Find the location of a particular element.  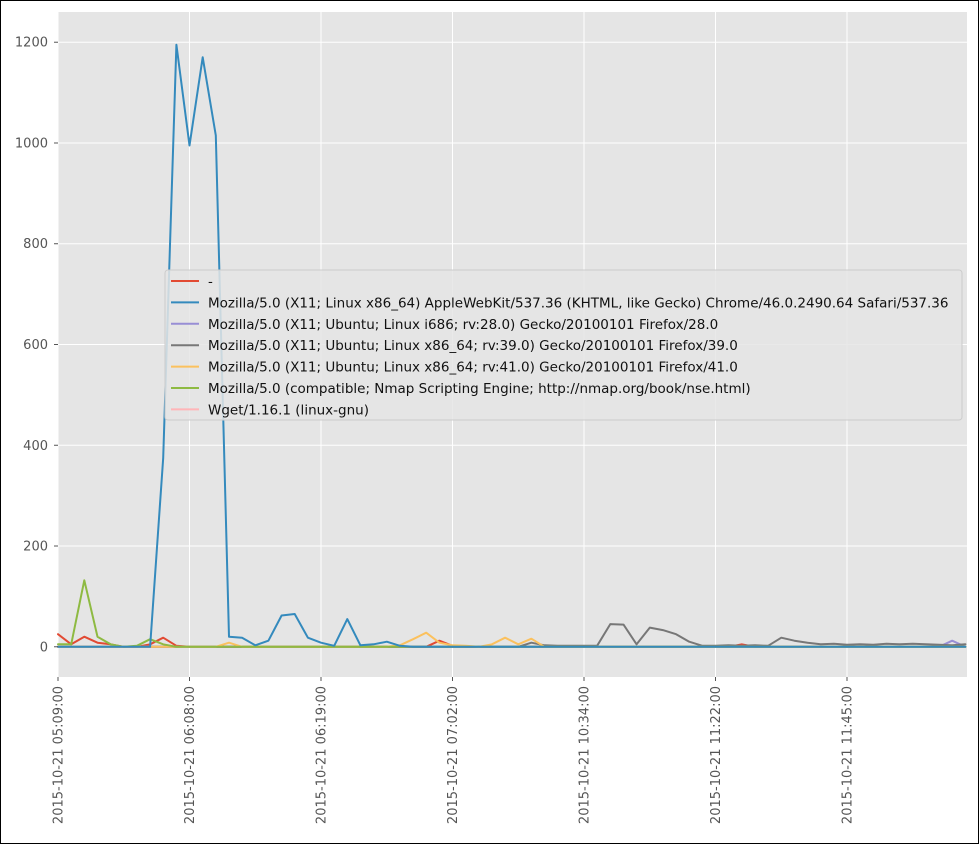

x-tick-label: 2015-10-21 06:08:00 is located at coordinates (190, 755).